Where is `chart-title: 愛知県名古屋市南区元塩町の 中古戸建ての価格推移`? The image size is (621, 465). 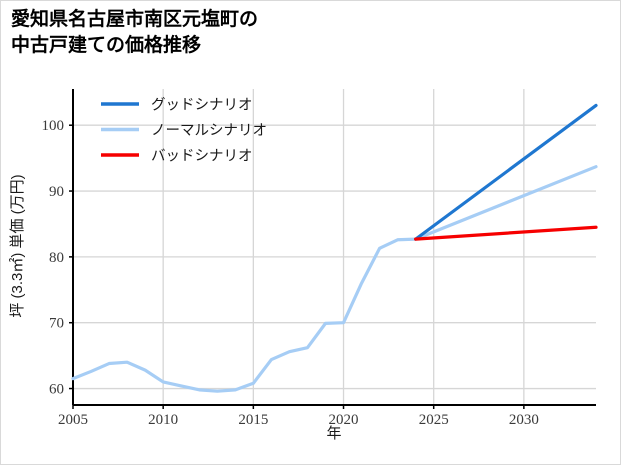
chart-title: 愛知県名古屋市南区元塩町の 中古戸建ての価格推移 is located at coordinates (135, 32).